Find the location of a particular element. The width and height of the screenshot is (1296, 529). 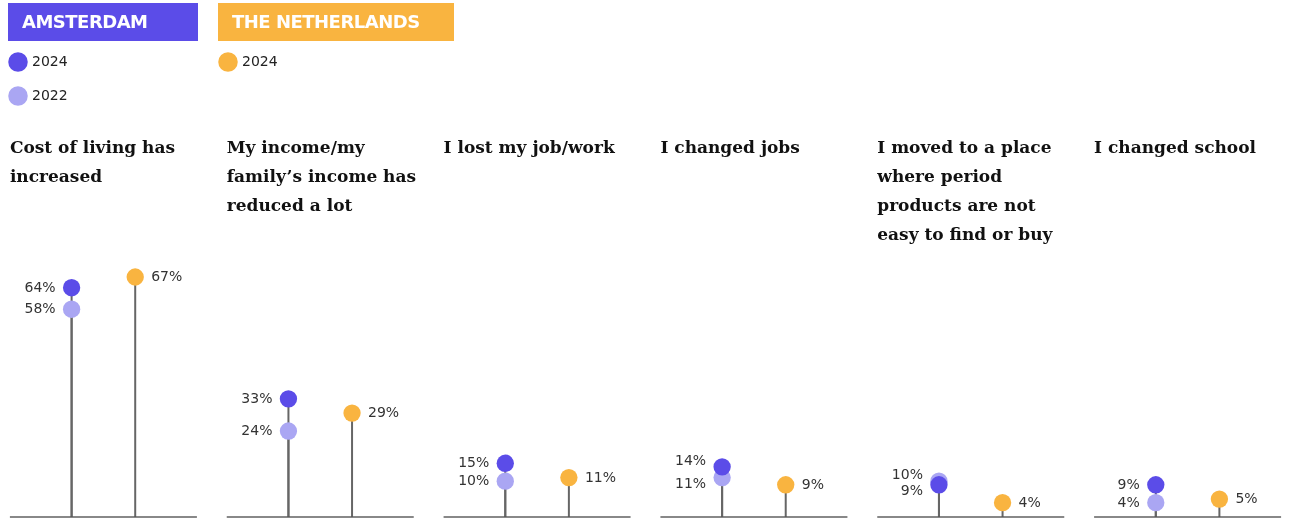

x-tick-label: I moved to a place where period products are not easy to find or buy is located at coordinates (965, 190).